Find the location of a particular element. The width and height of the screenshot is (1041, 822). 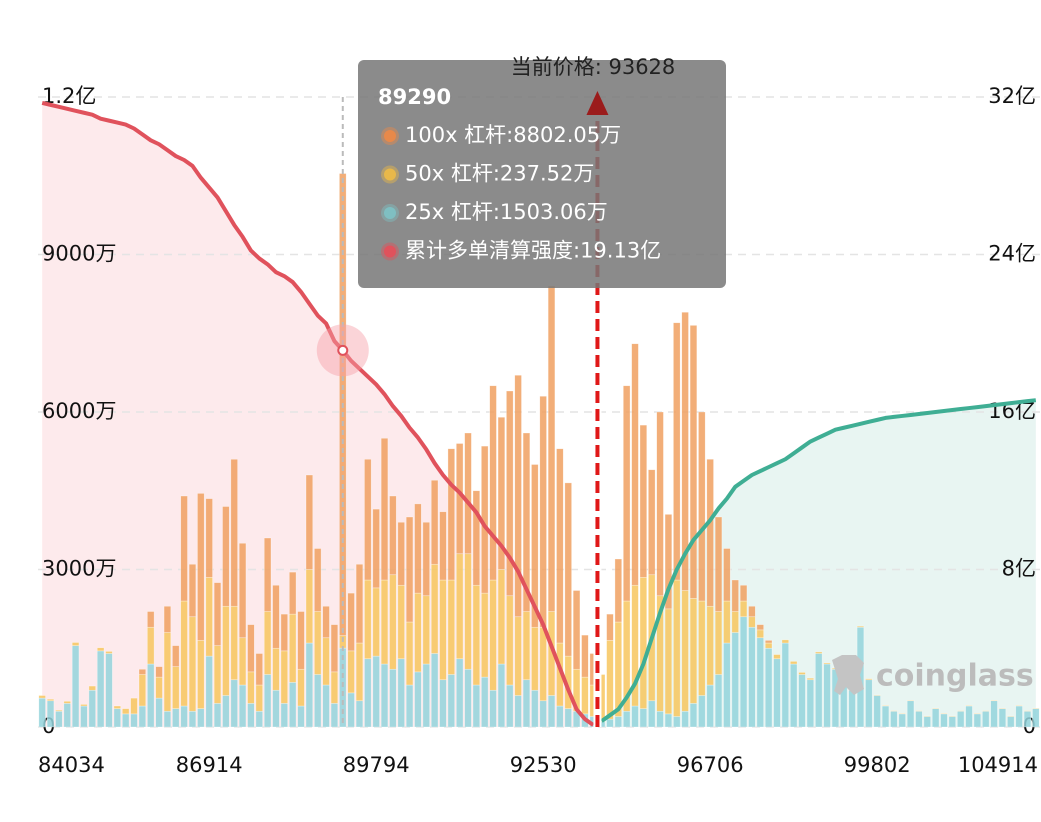

tooltip-box is located at coordinates (542, 174).